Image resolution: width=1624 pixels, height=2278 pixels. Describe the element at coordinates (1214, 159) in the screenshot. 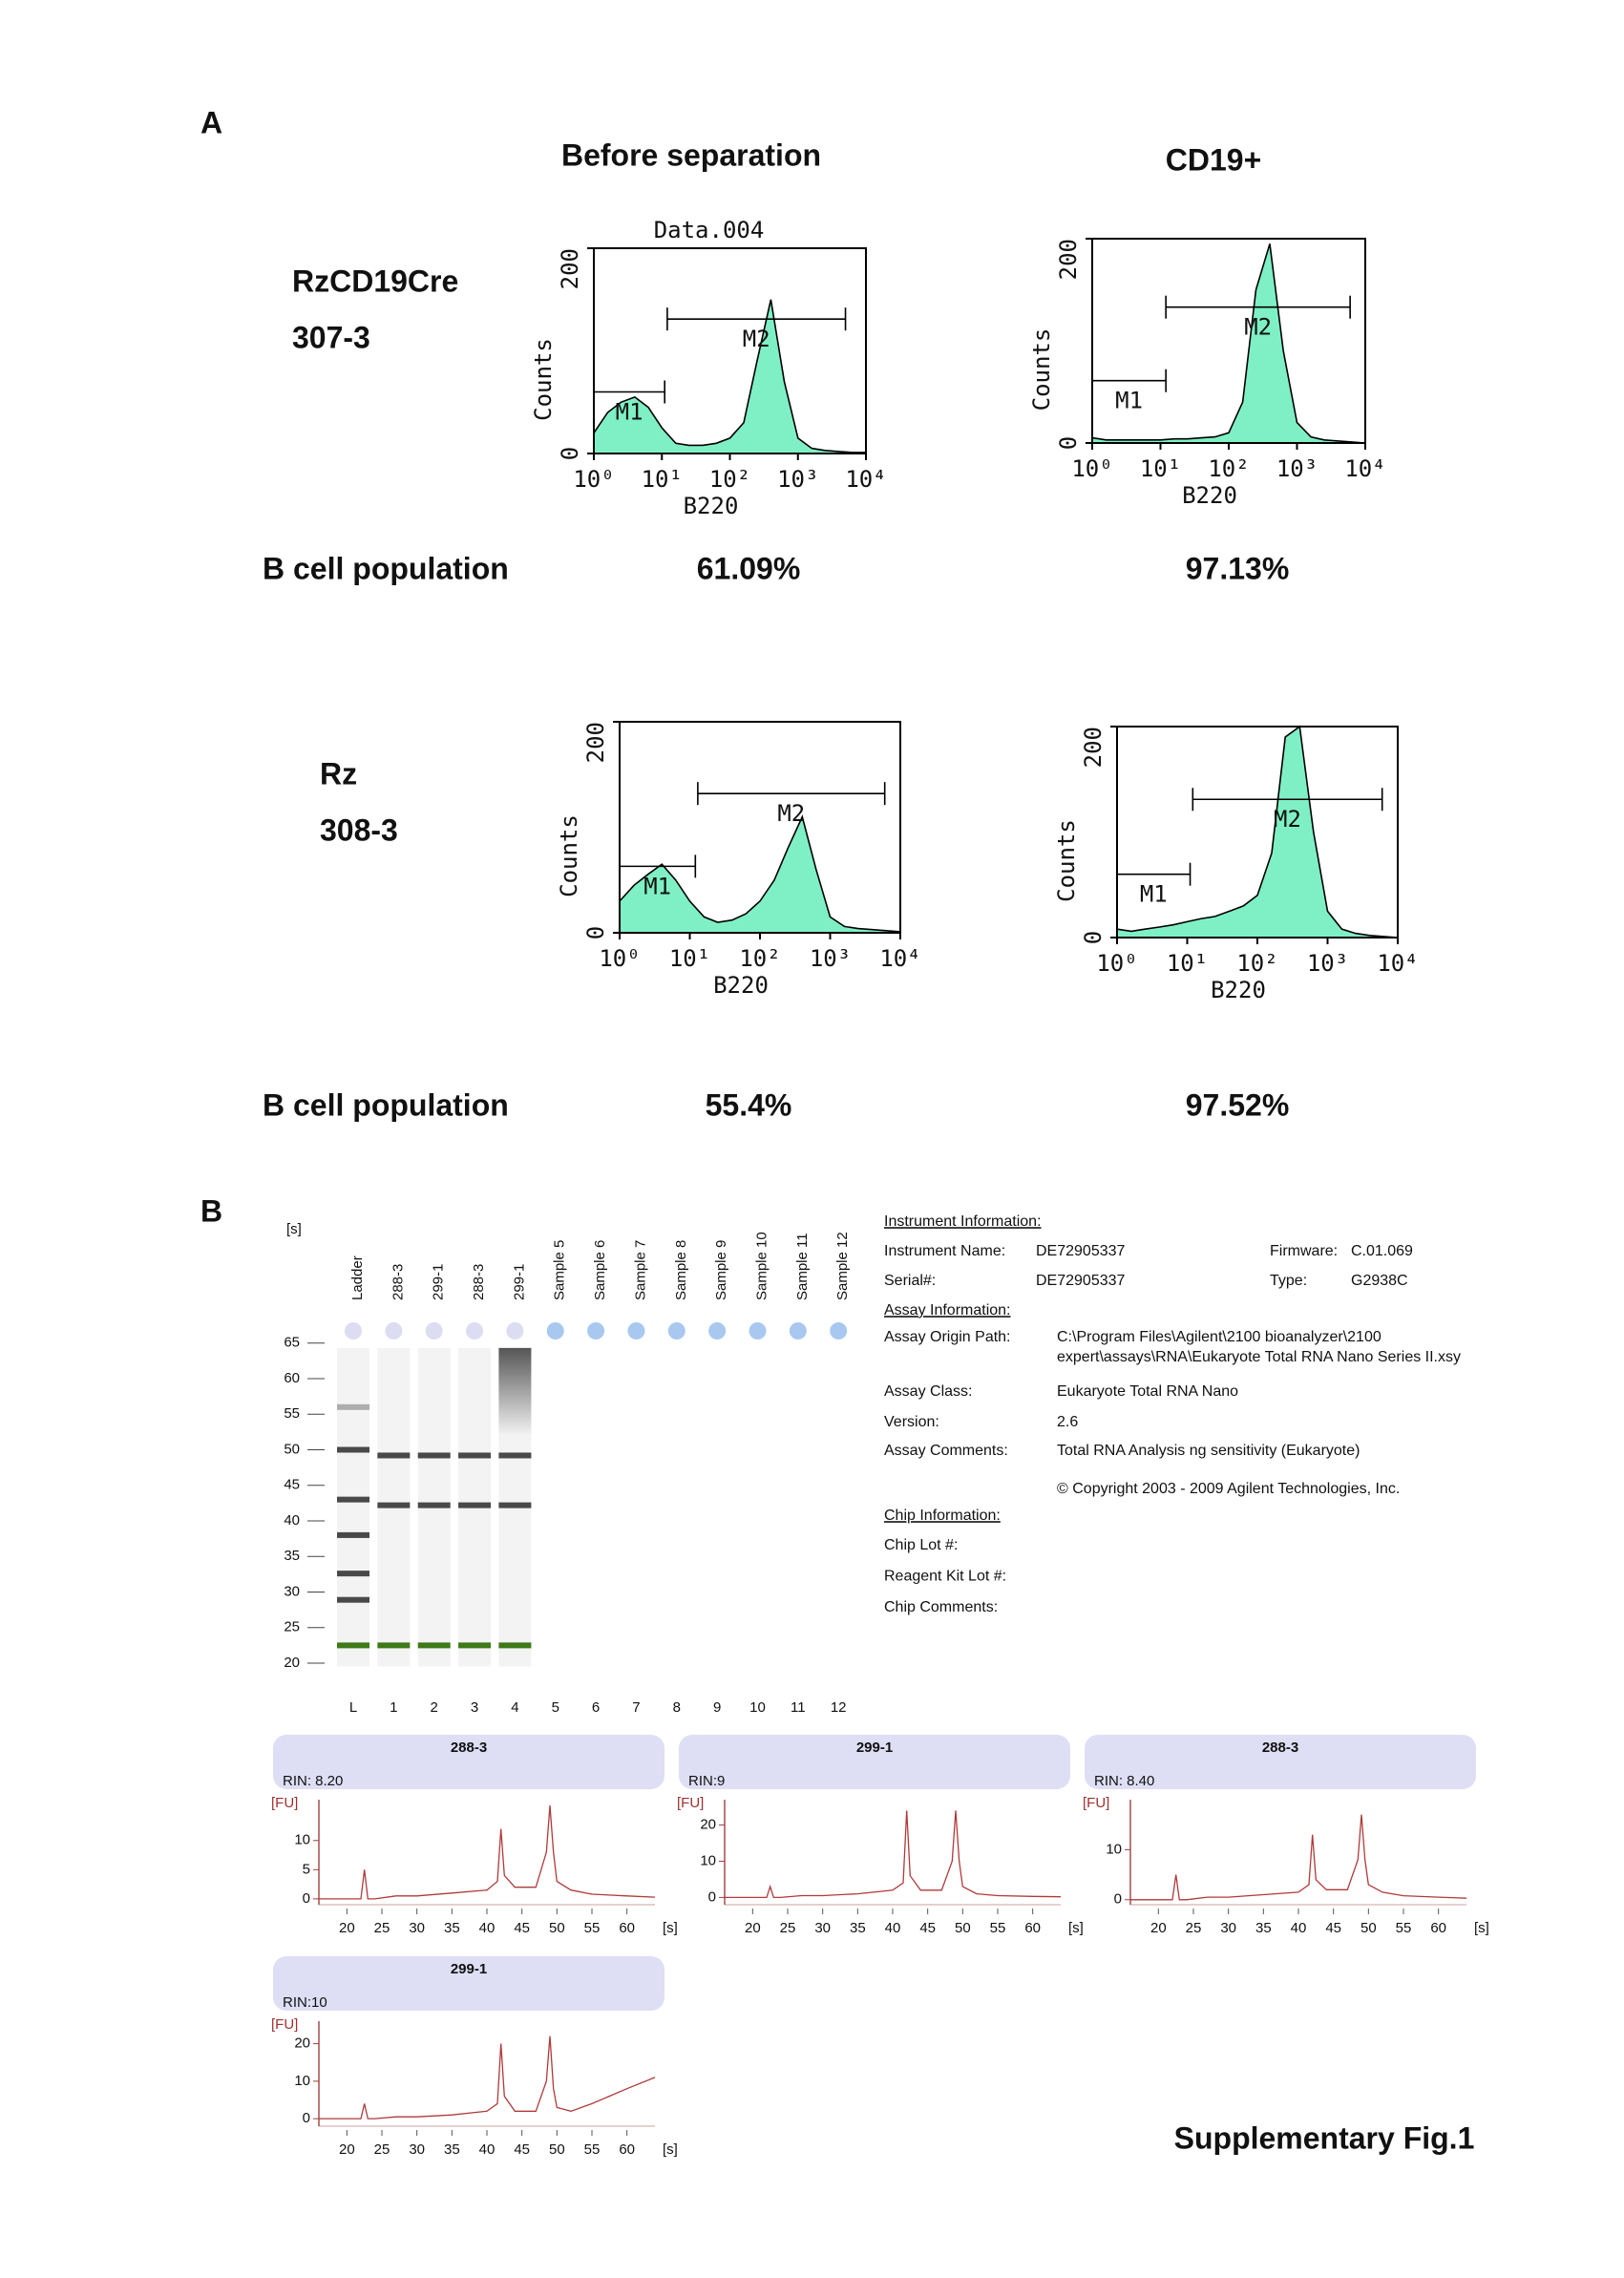

I see `column-title: CD19+` at that location.